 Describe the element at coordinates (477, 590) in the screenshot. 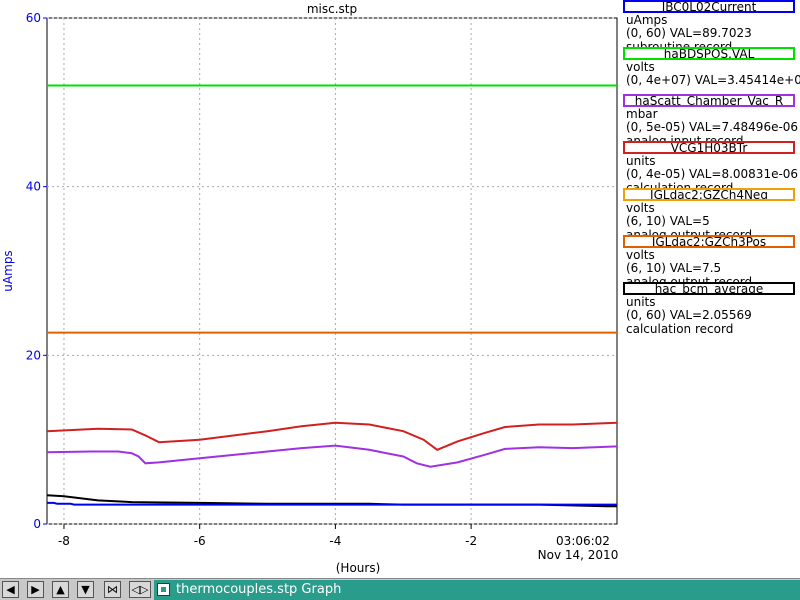

I see `taskbar-window-button: thermocouples.stp Graph` at that location.